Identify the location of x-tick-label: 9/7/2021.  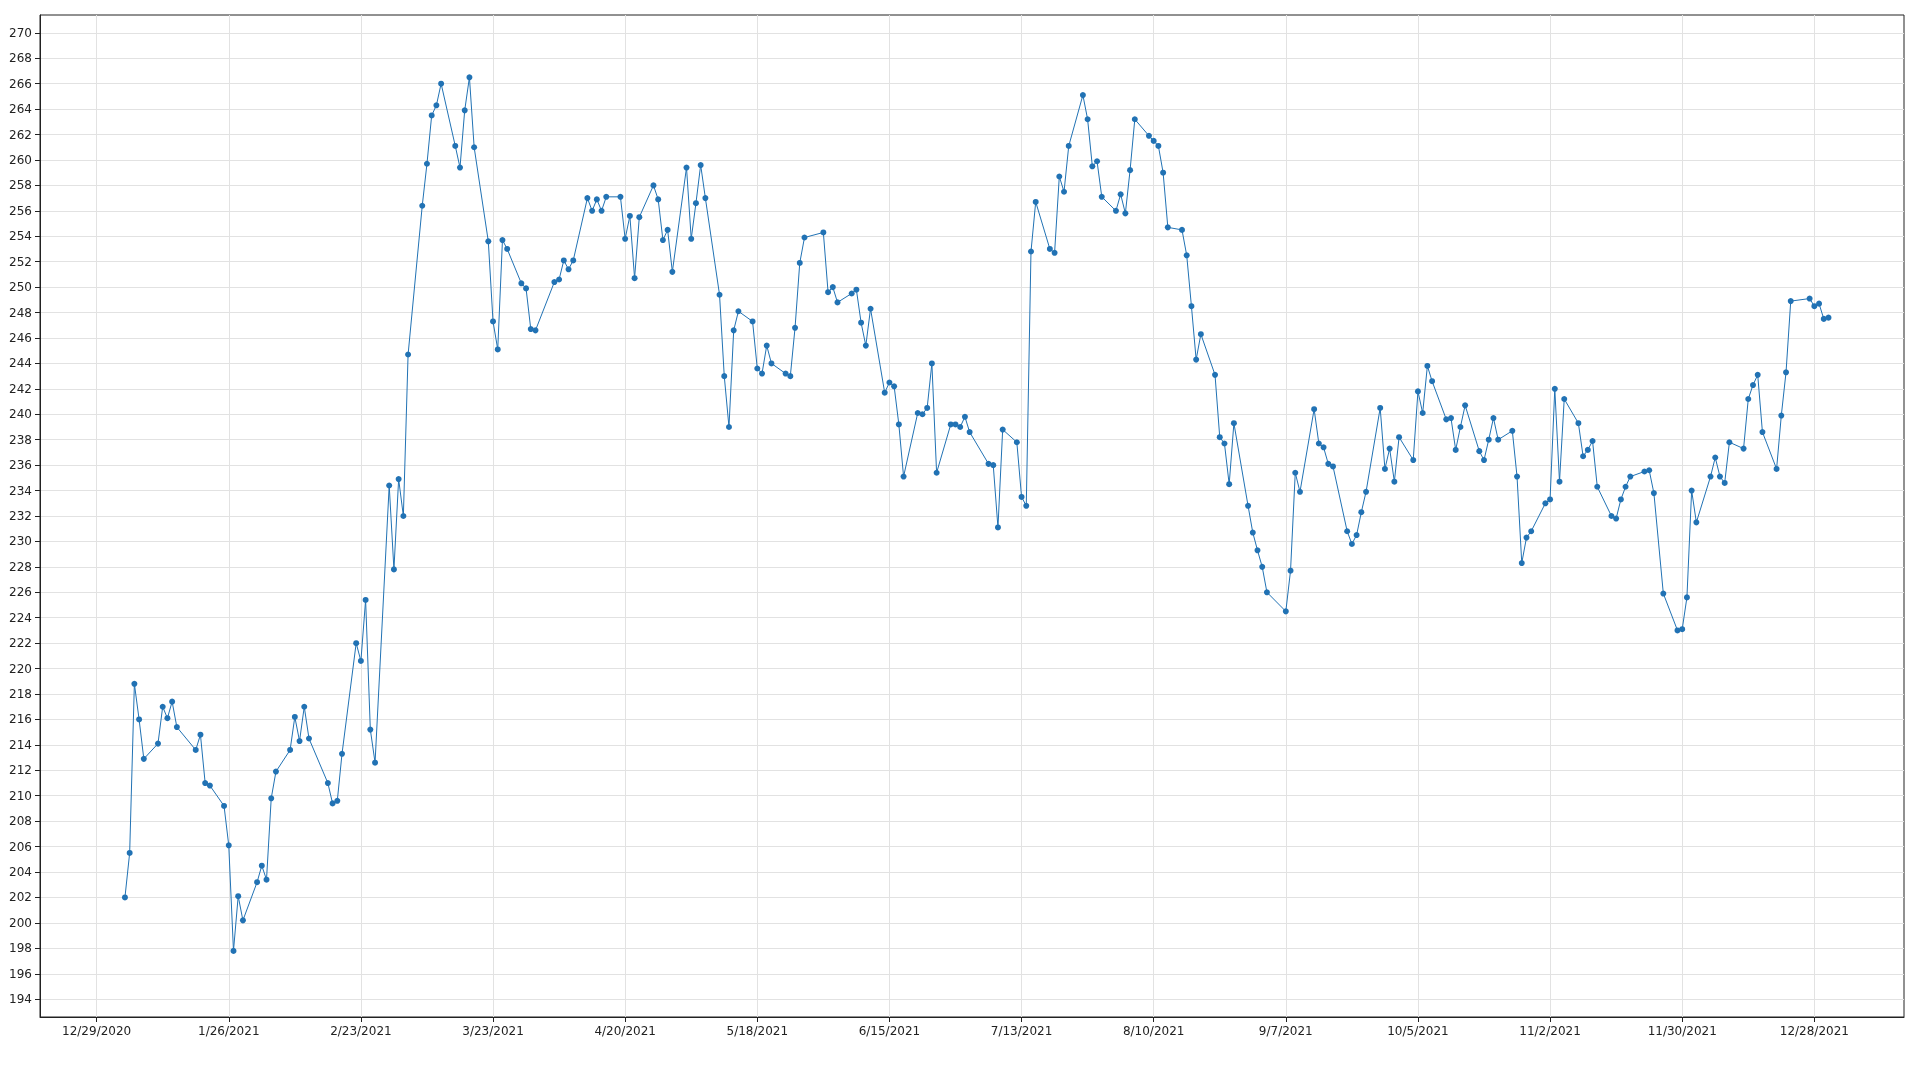
(1285, 1031).